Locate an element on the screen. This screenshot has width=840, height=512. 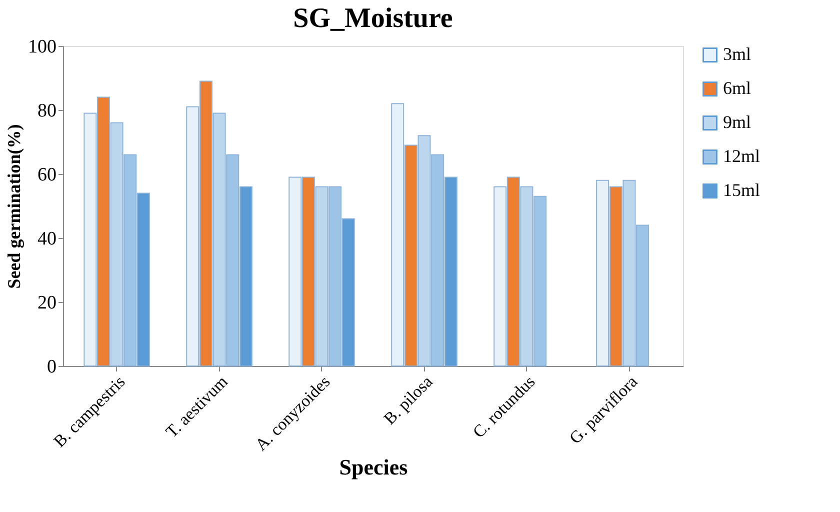
y-tick-label: 60 is located at coordinates (47, 175).